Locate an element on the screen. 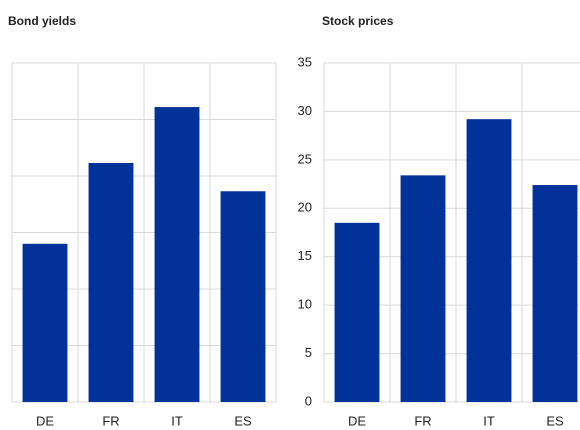 This screenshot has height=430, width=580. y-tick-label: 35 is located at coordinates (305, 61).